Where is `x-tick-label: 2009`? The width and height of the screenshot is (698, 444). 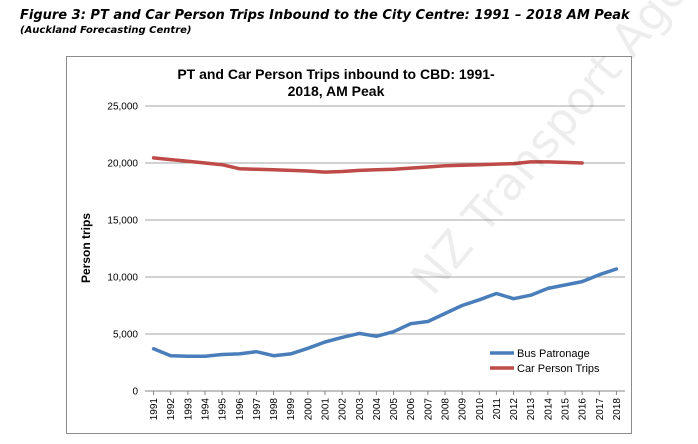
x-tick-label: 2009 is located at coordinates (463, 409).